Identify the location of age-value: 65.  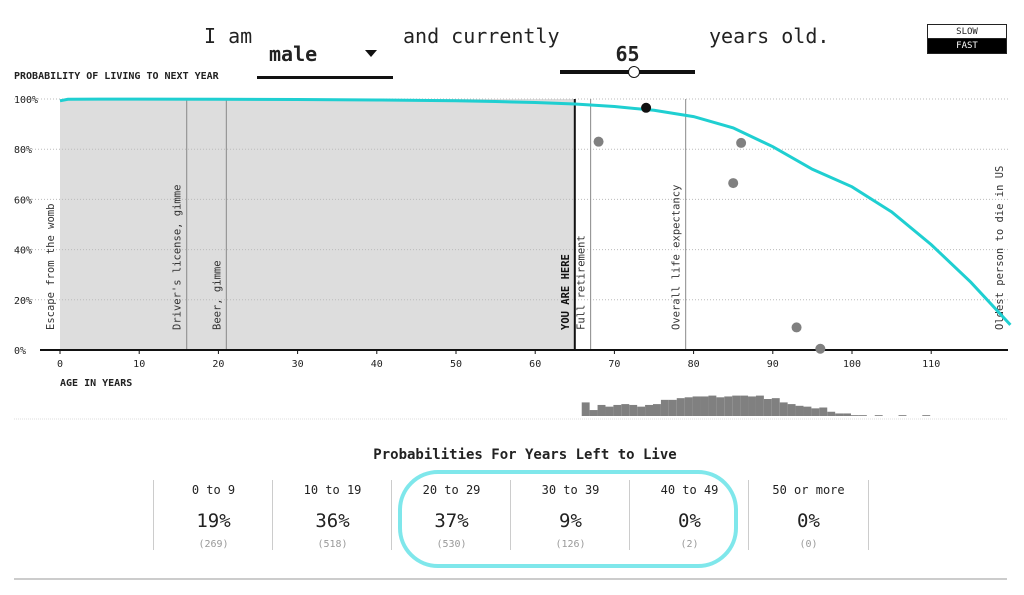
(627, 54).